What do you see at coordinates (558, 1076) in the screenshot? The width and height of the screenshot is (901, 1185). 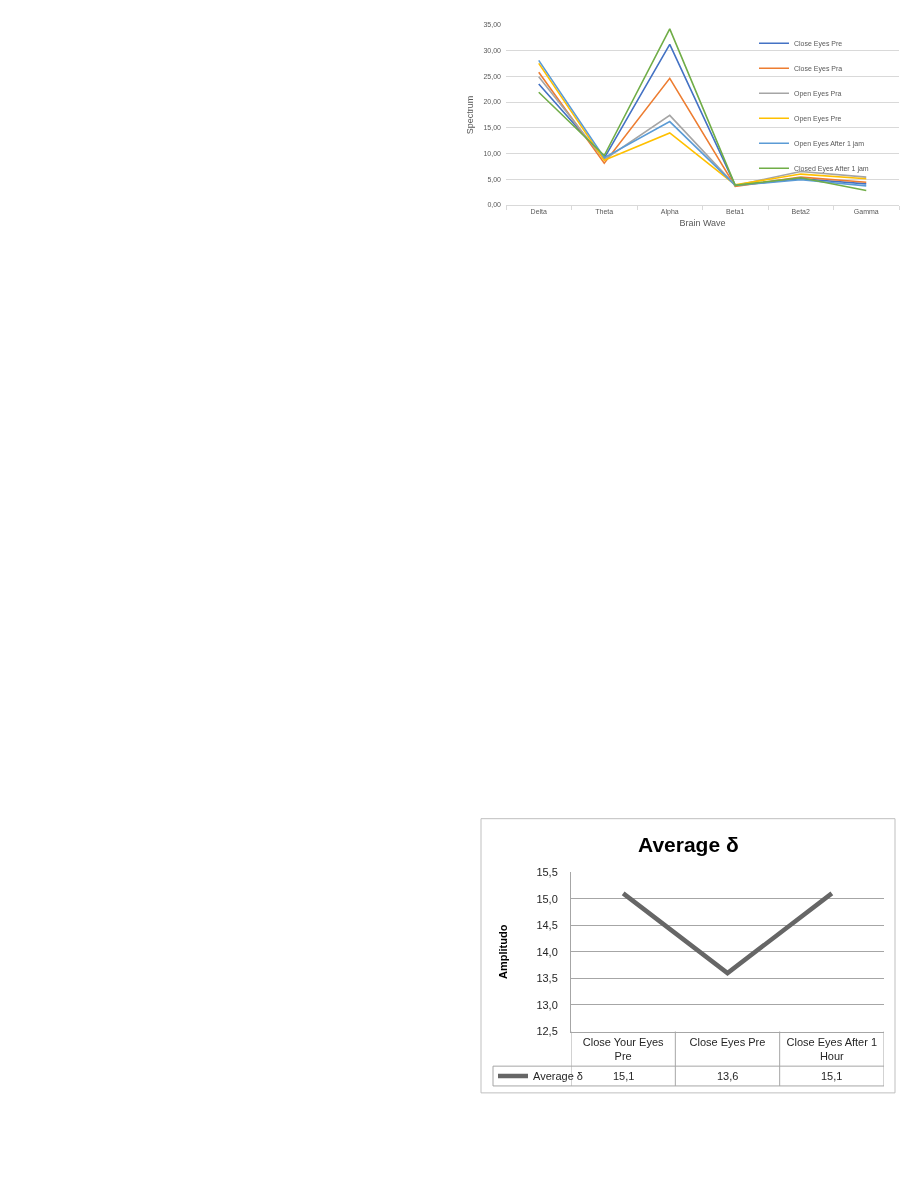 I see `legend-label: Average δ` at bounding box center [558, 1076].